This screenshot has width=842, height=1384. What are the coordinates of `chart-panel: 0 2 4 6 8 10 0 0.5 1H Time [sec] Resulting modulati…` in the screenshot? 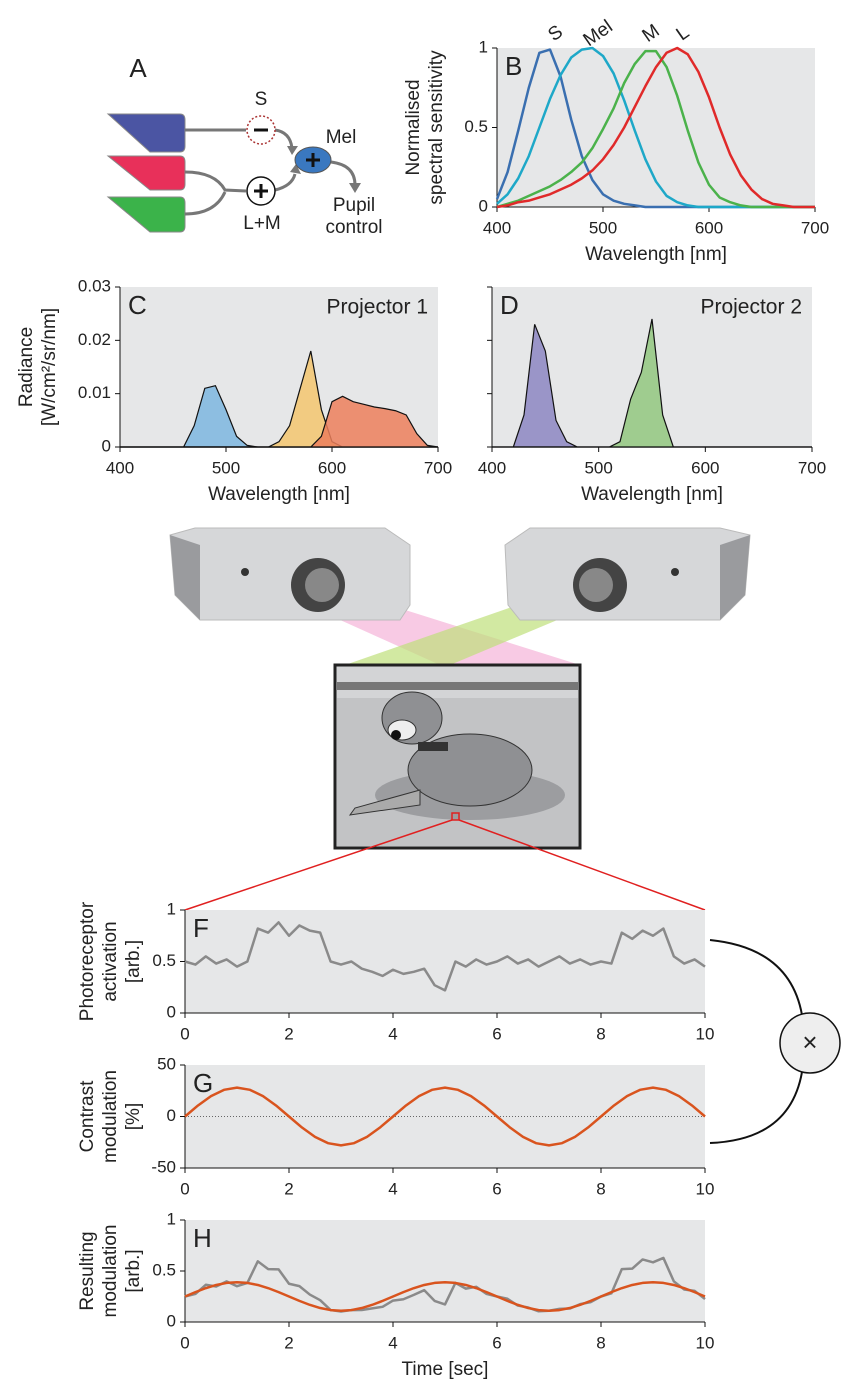 It's located at (395, 1294).